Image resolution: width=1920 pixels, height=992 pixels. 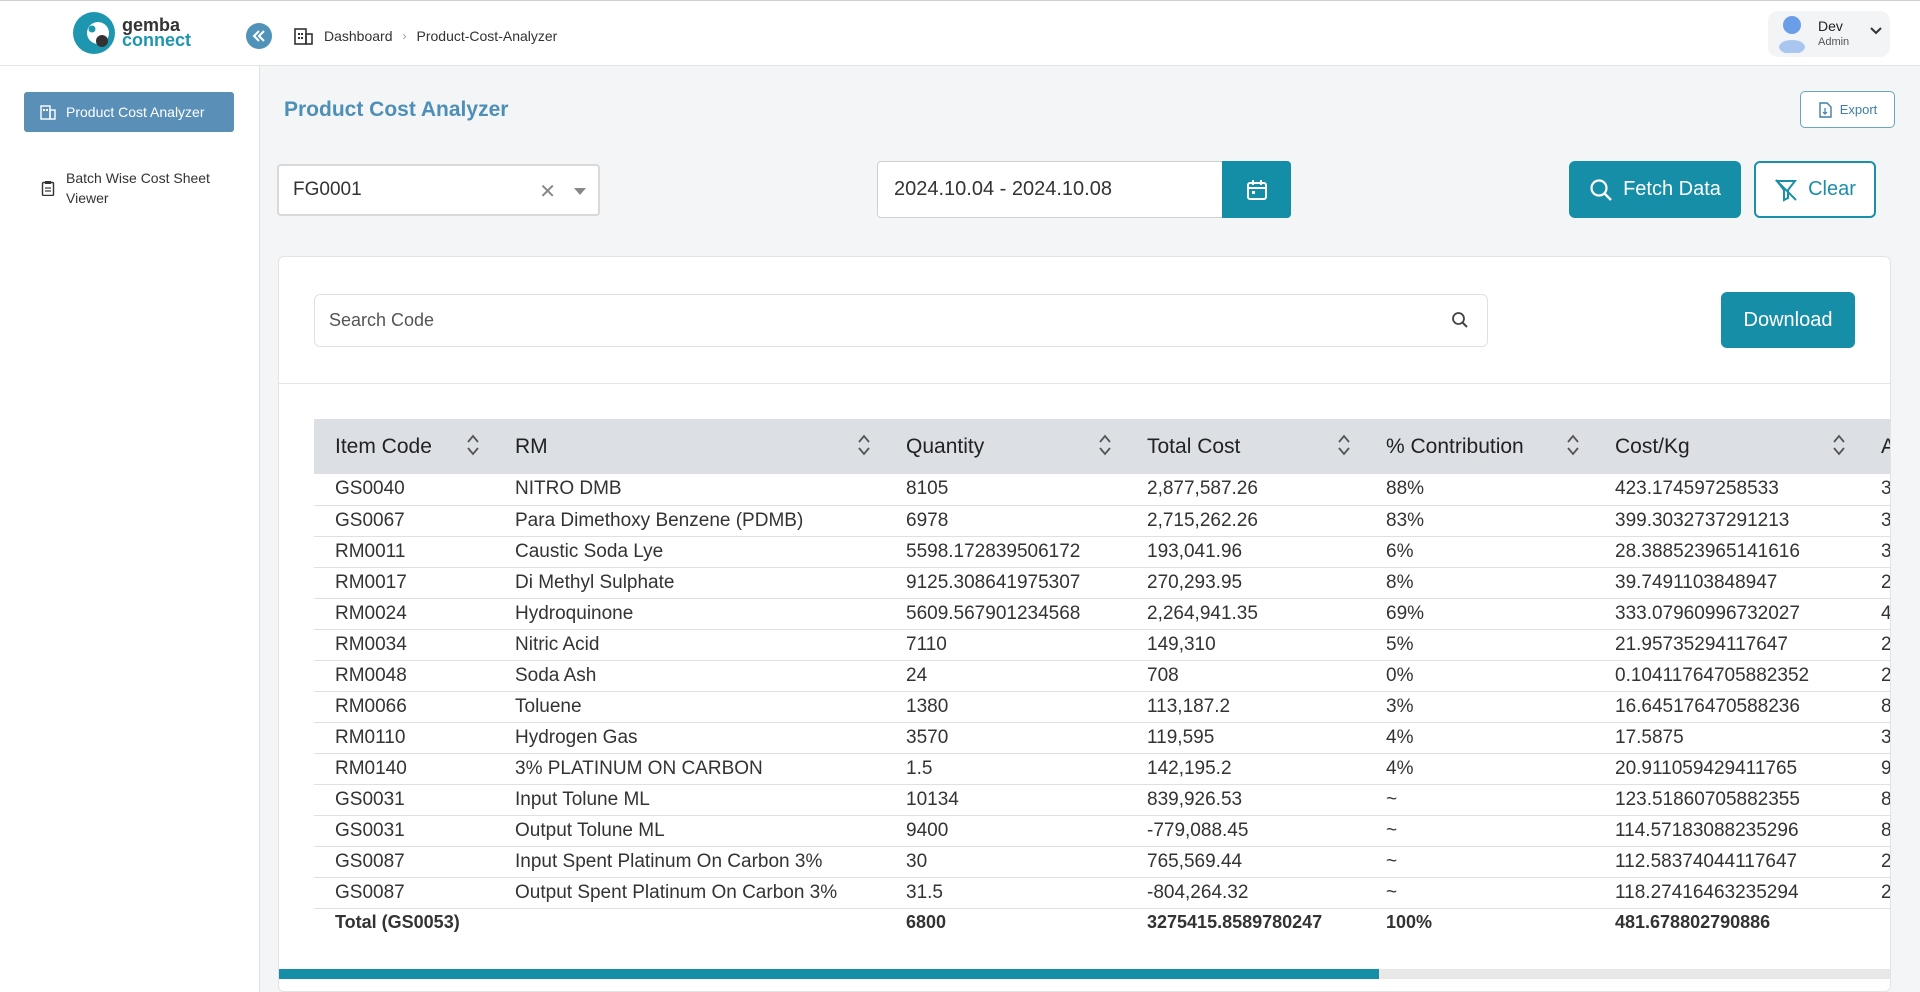 I want to click on scrollbar-thumb, so click(x=829, y=974).